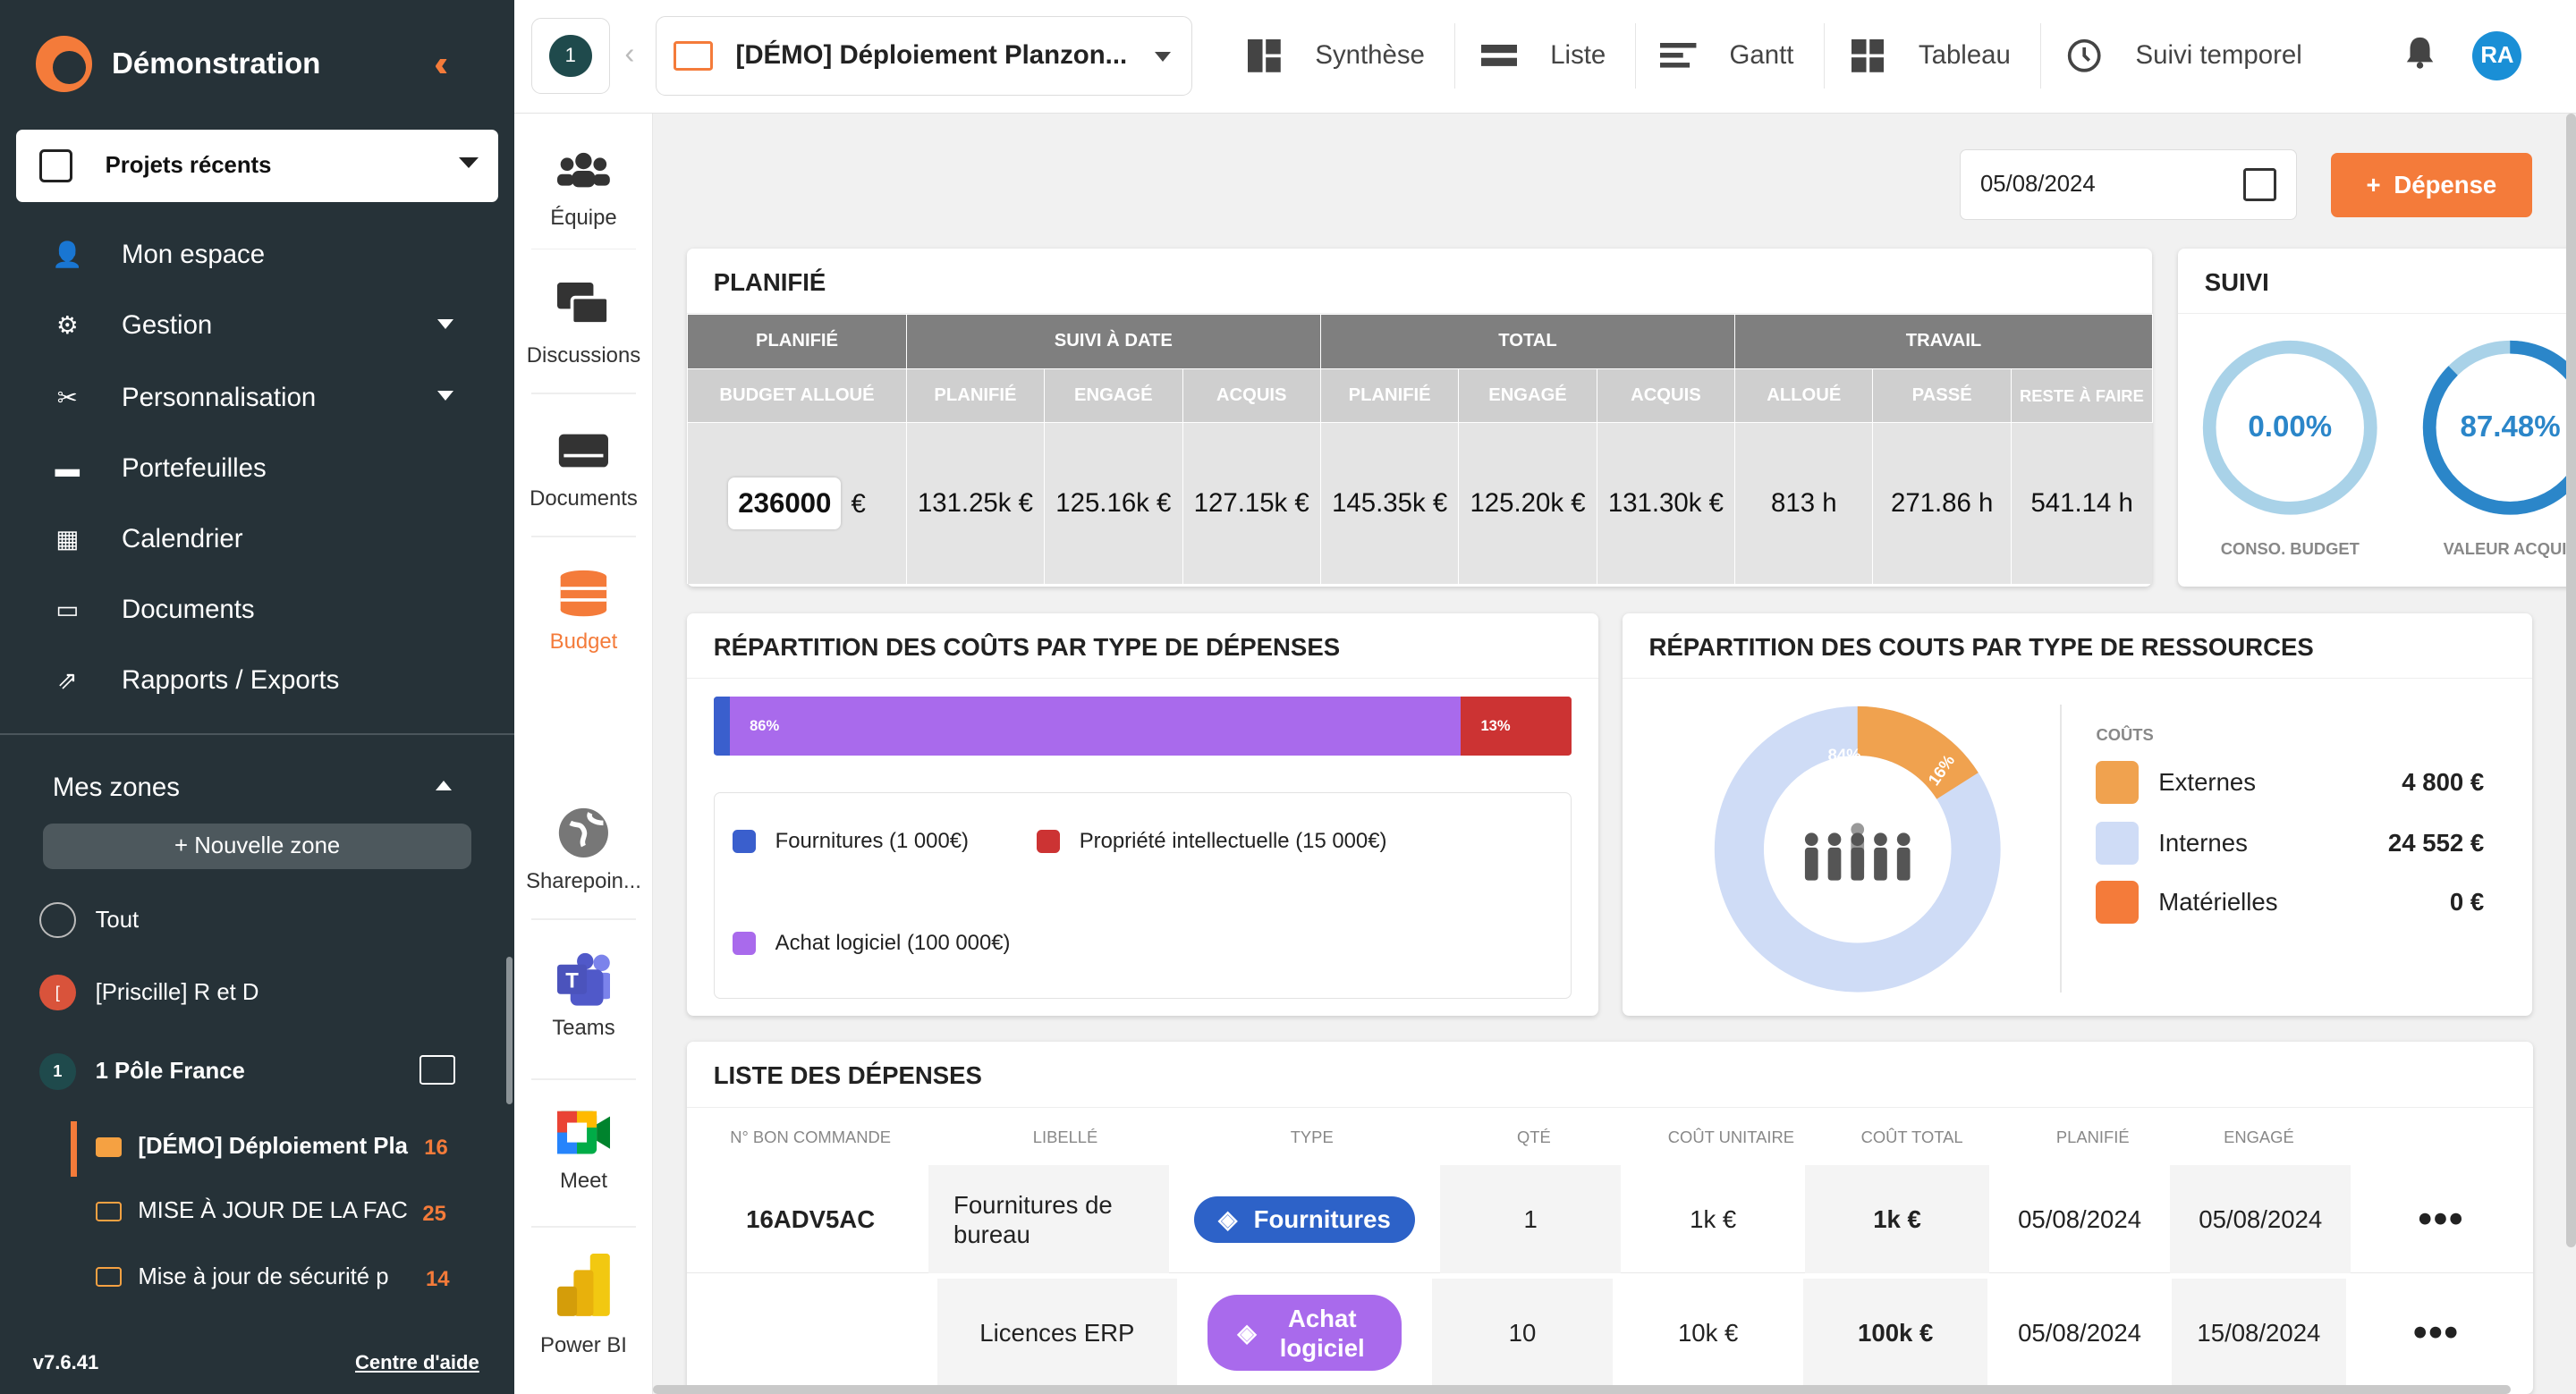 Image resolution: width=2576 pixels, height=1394 pixels. Describe the element at coordinates (1142, 726) in the screenshot. I see `expense-stacked-bar: 1%86%13%` at that location.